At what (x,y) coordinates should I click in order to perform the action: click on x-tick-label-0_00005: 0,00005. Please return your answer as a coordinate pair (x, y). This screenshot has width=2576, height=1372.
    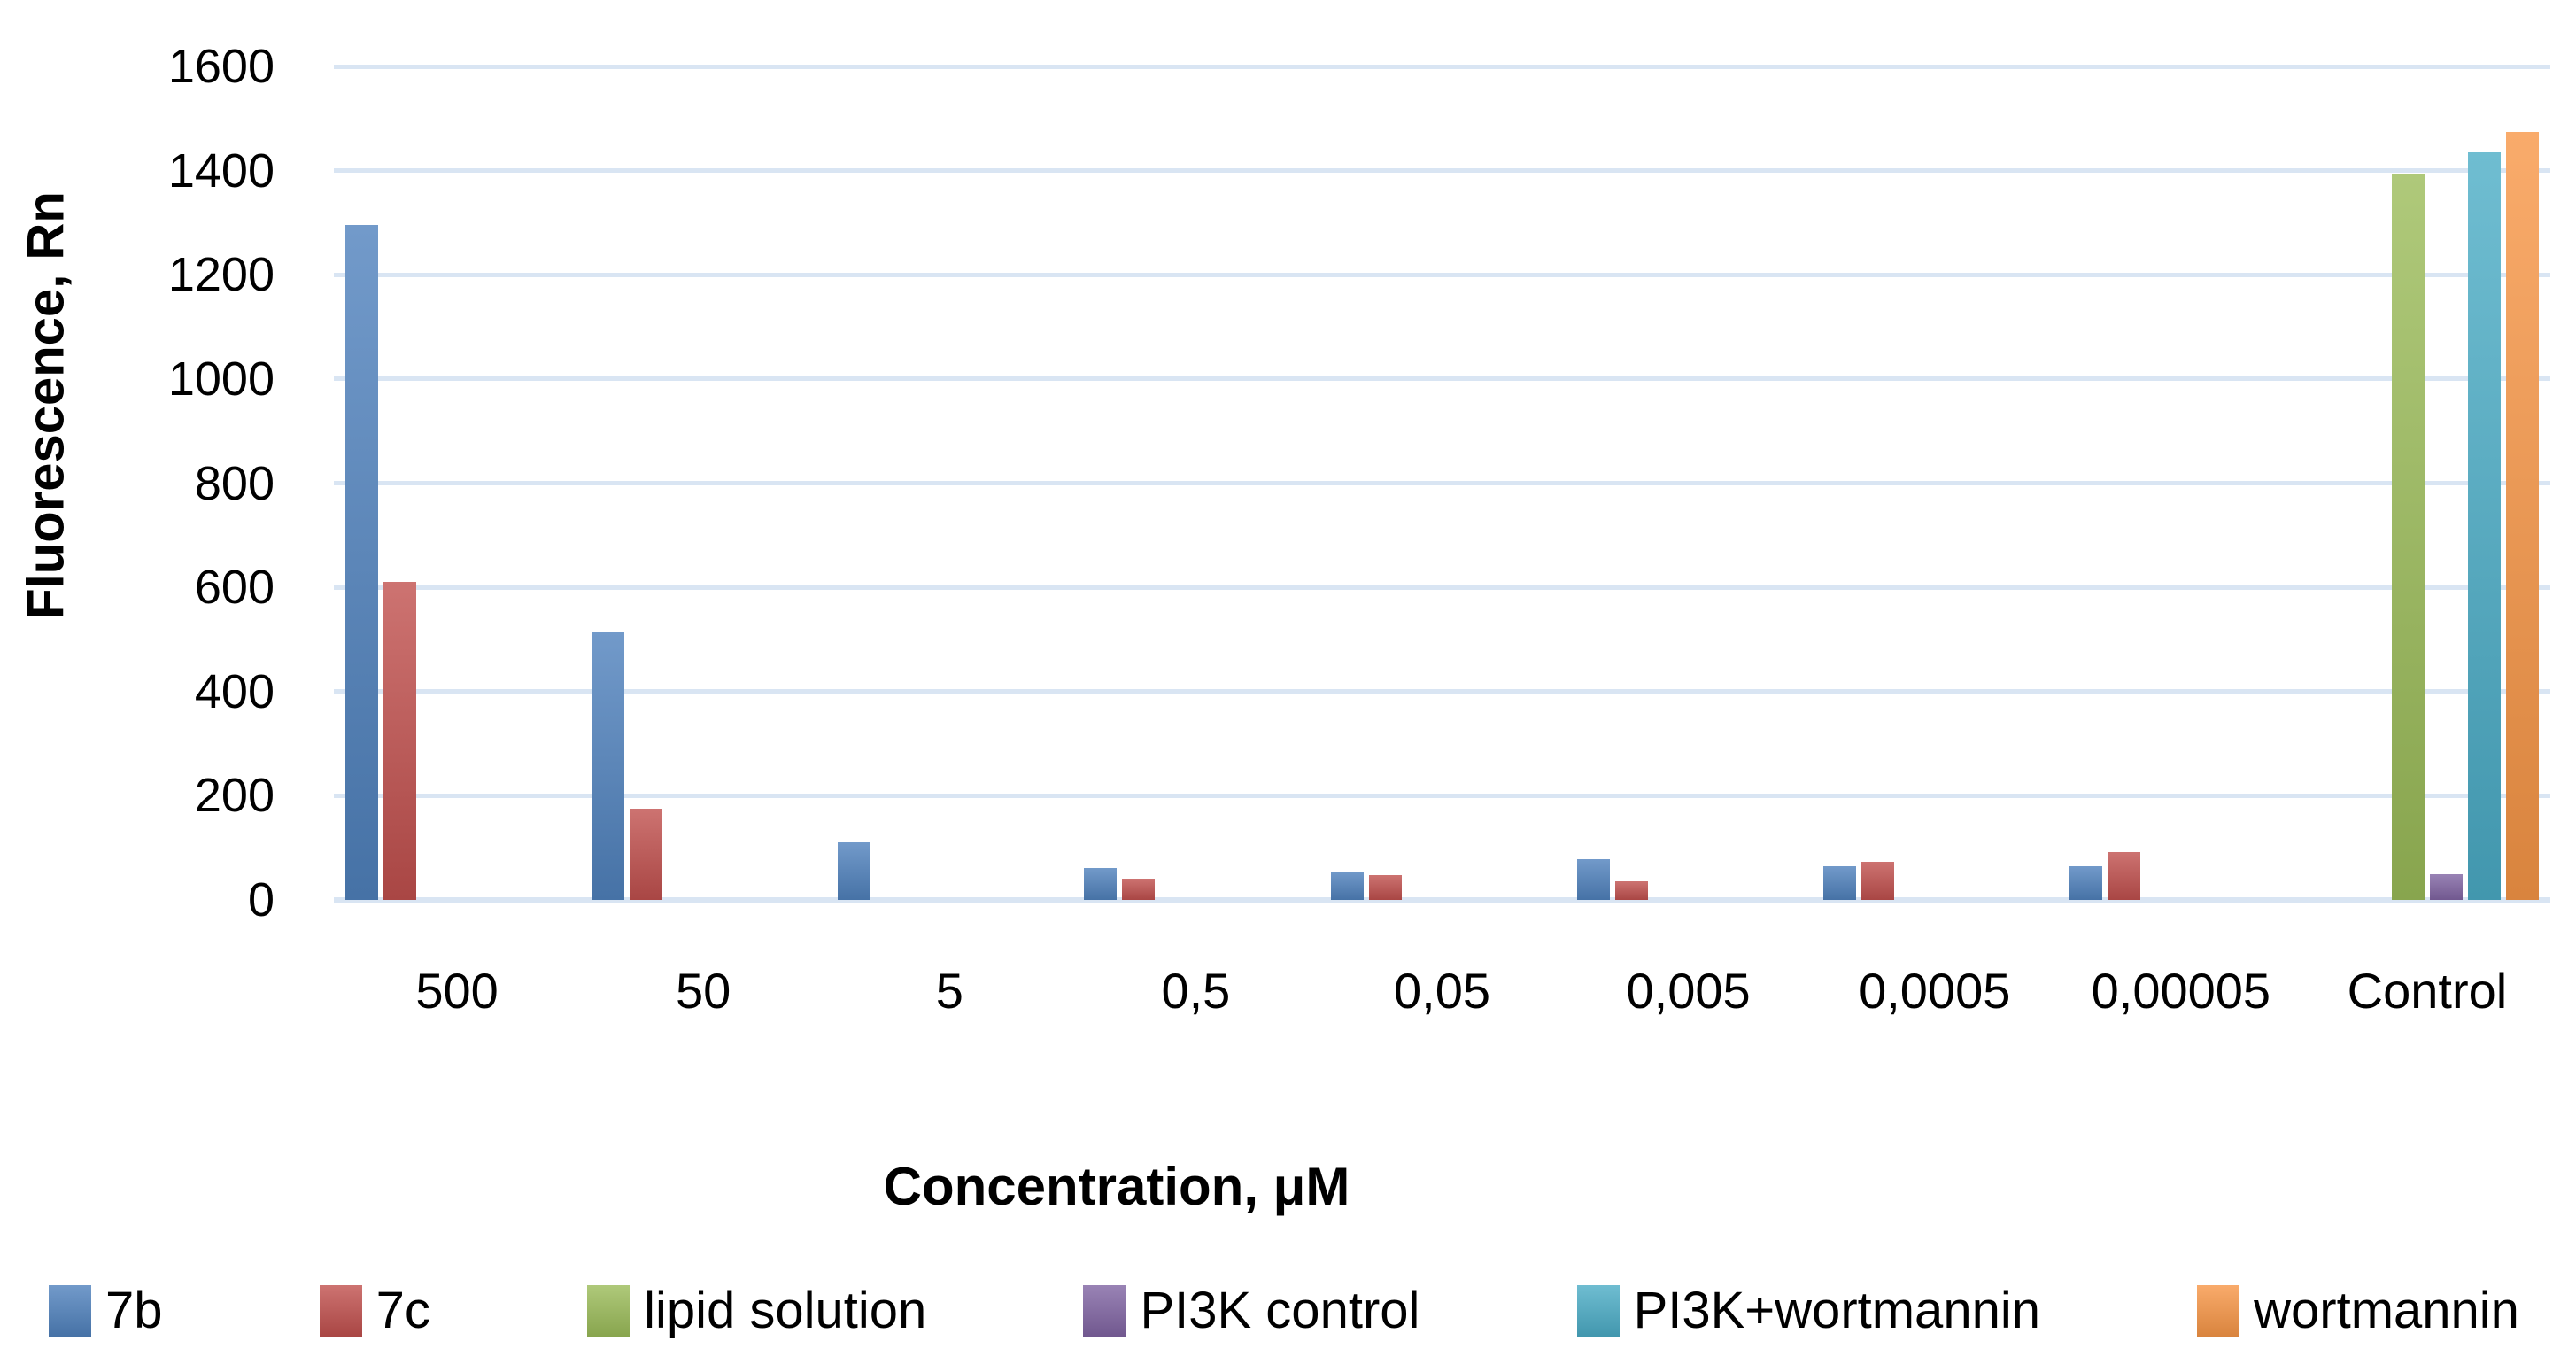
    Looking at the image, I should click on (2181, 991).